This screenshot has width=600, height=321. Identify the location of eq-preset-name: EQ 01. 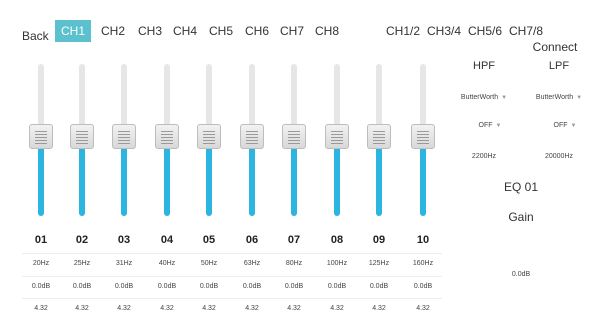
(521, 187).